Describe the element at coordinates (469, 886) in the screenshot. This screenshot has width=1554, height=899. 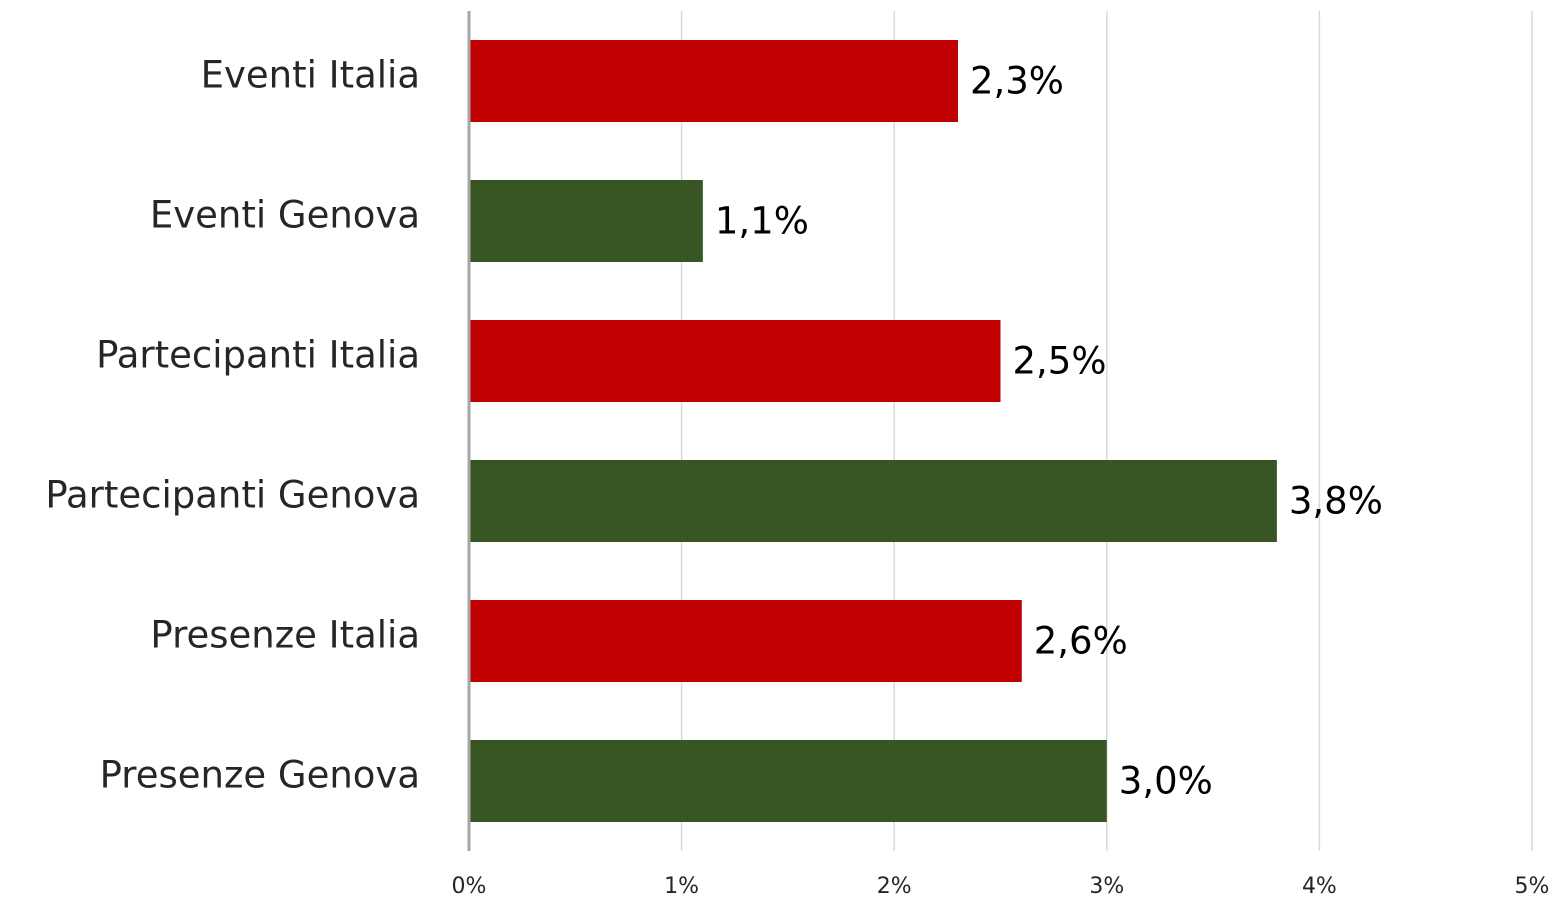
I see `x-tick-label: 0%` at that location.